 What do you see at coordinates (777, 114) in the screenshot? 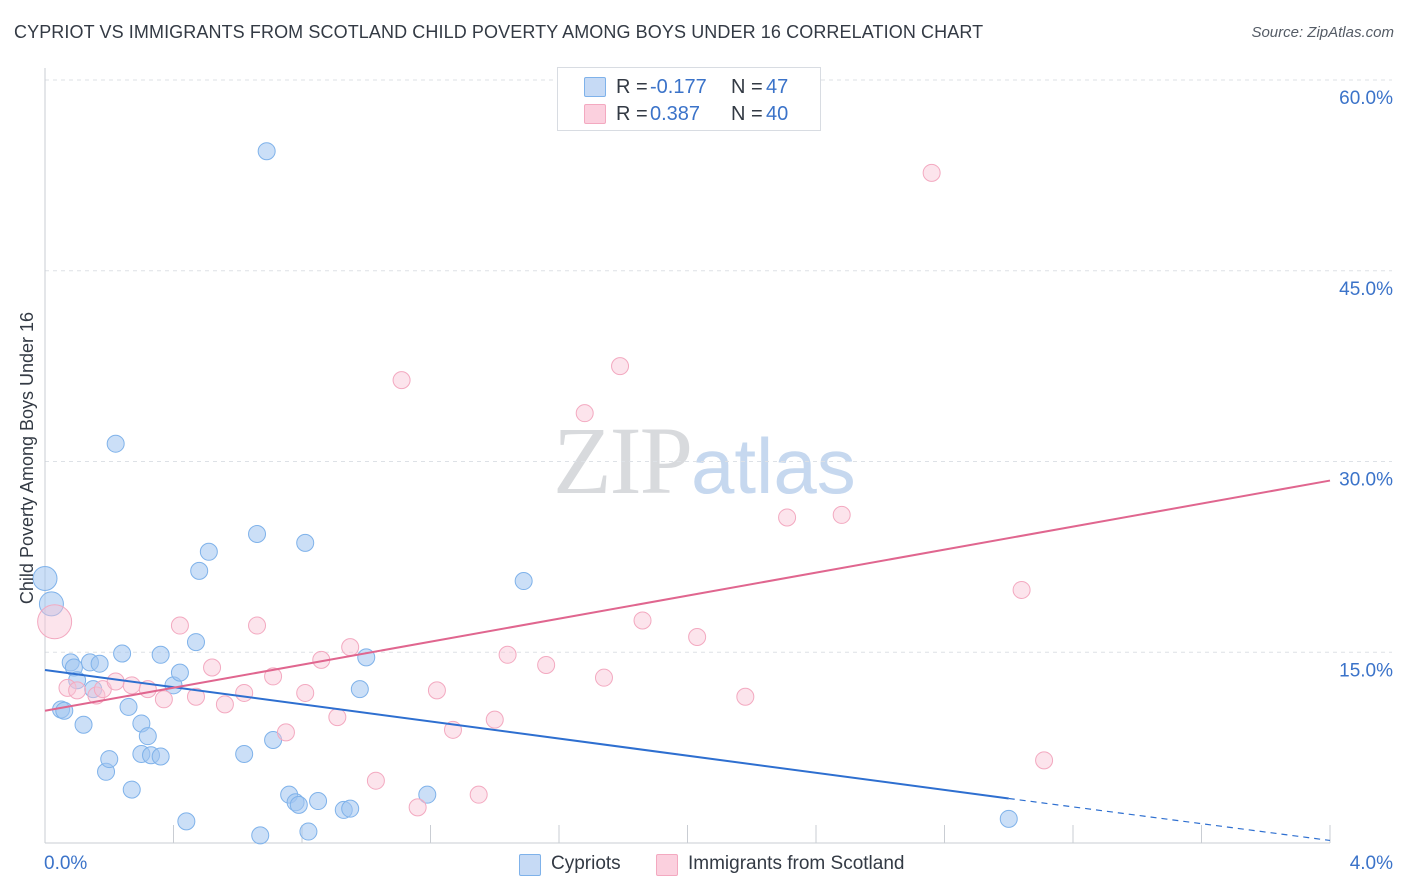
I see `legend-n-value: 40` at bounding box center [777, 114].